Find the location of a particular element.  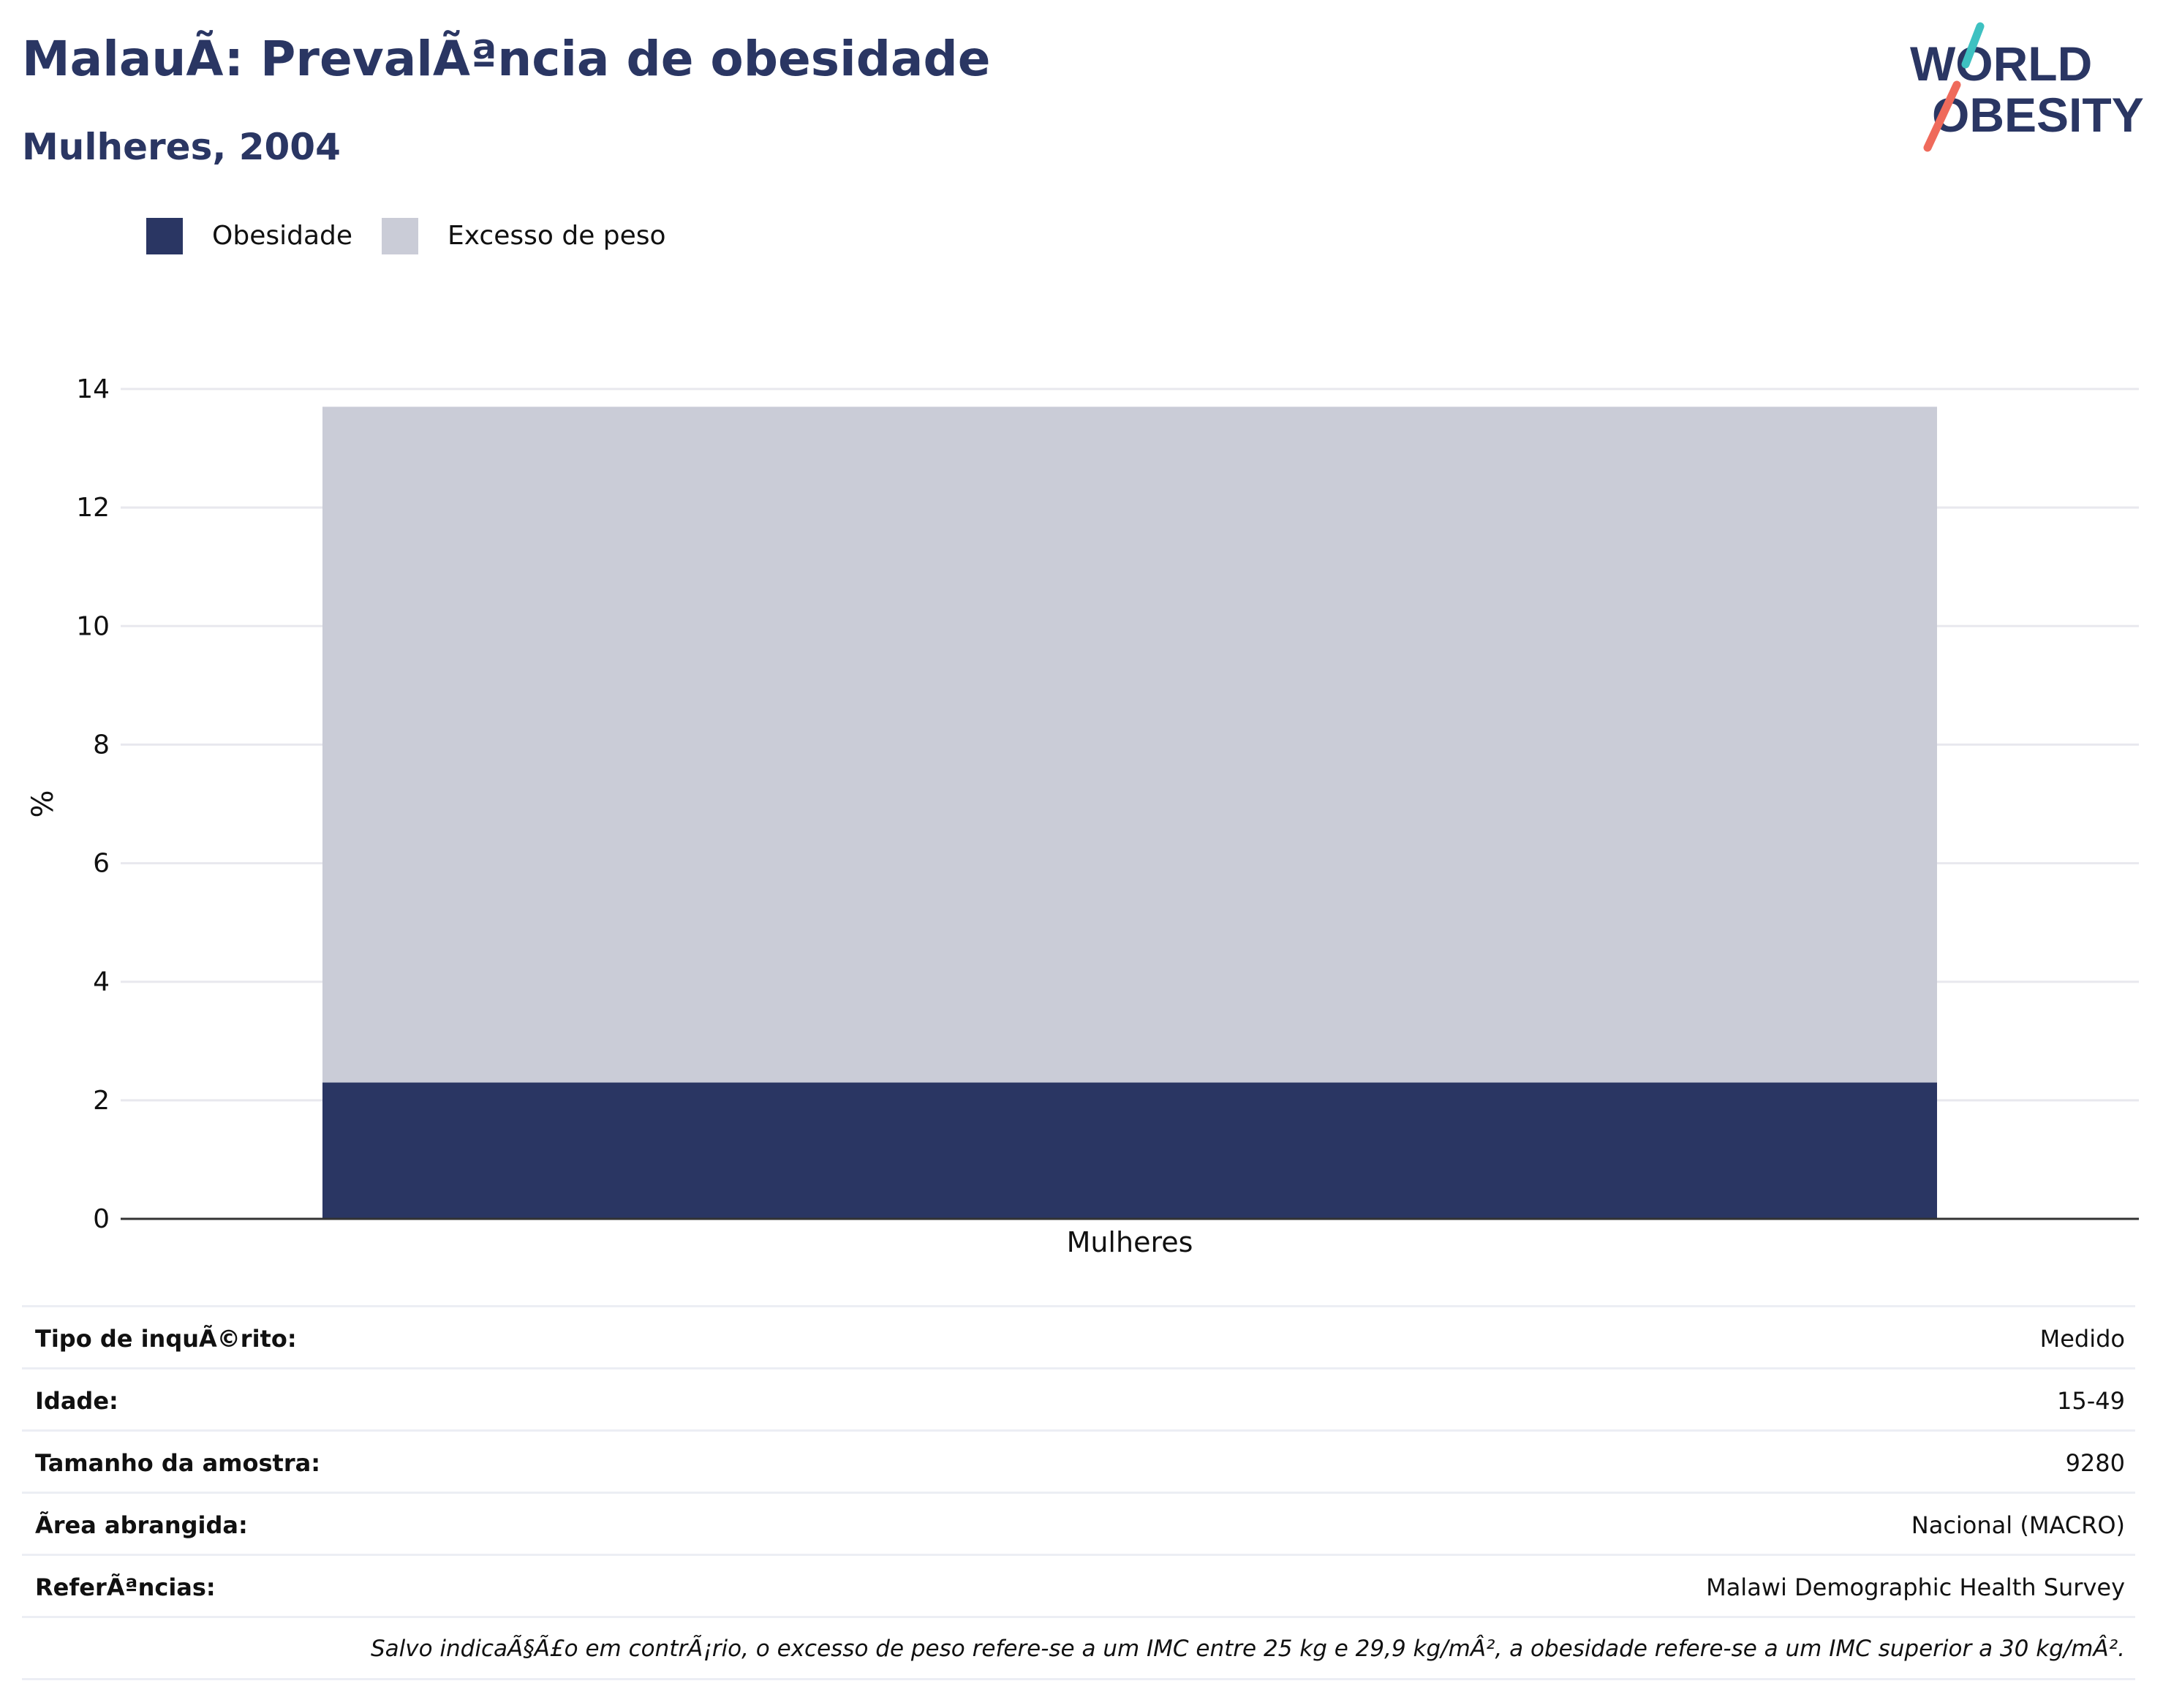

info-value: Medido is located at coordinates (2082, 1339).